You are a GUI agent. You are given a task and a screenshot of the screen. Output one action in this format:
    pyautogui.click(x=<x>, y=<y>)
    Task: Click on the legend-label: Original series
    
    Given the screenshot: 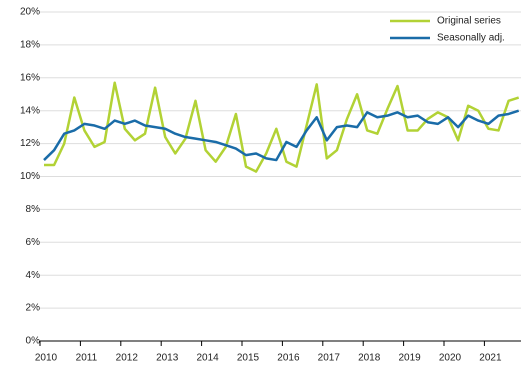 What is the action you would take?
    pyautogui.click(x=469, y=21)
    